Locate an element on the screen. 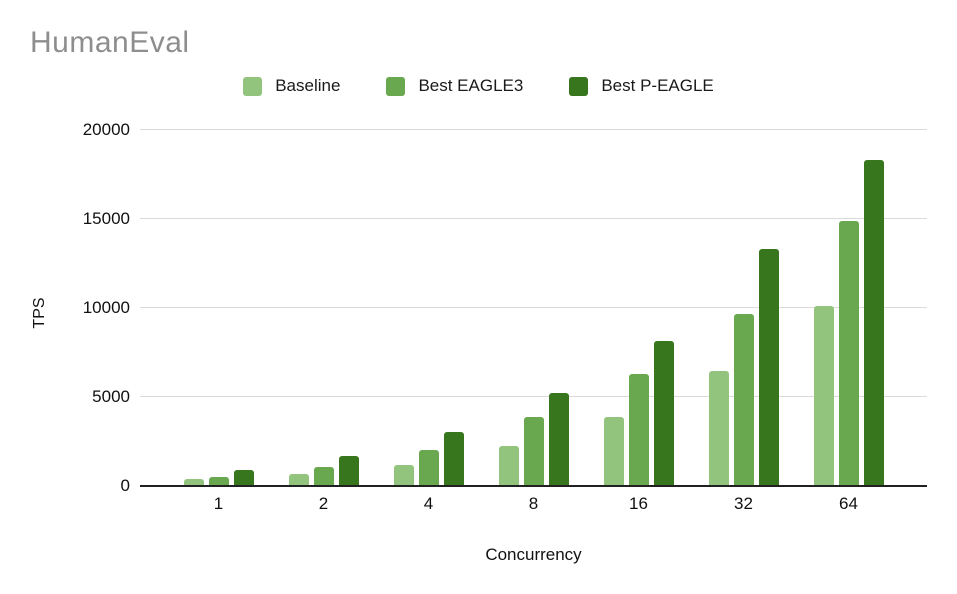  legend-label-best-p-eagle: Best P-EAGLE is located at coordinates (657, 85).